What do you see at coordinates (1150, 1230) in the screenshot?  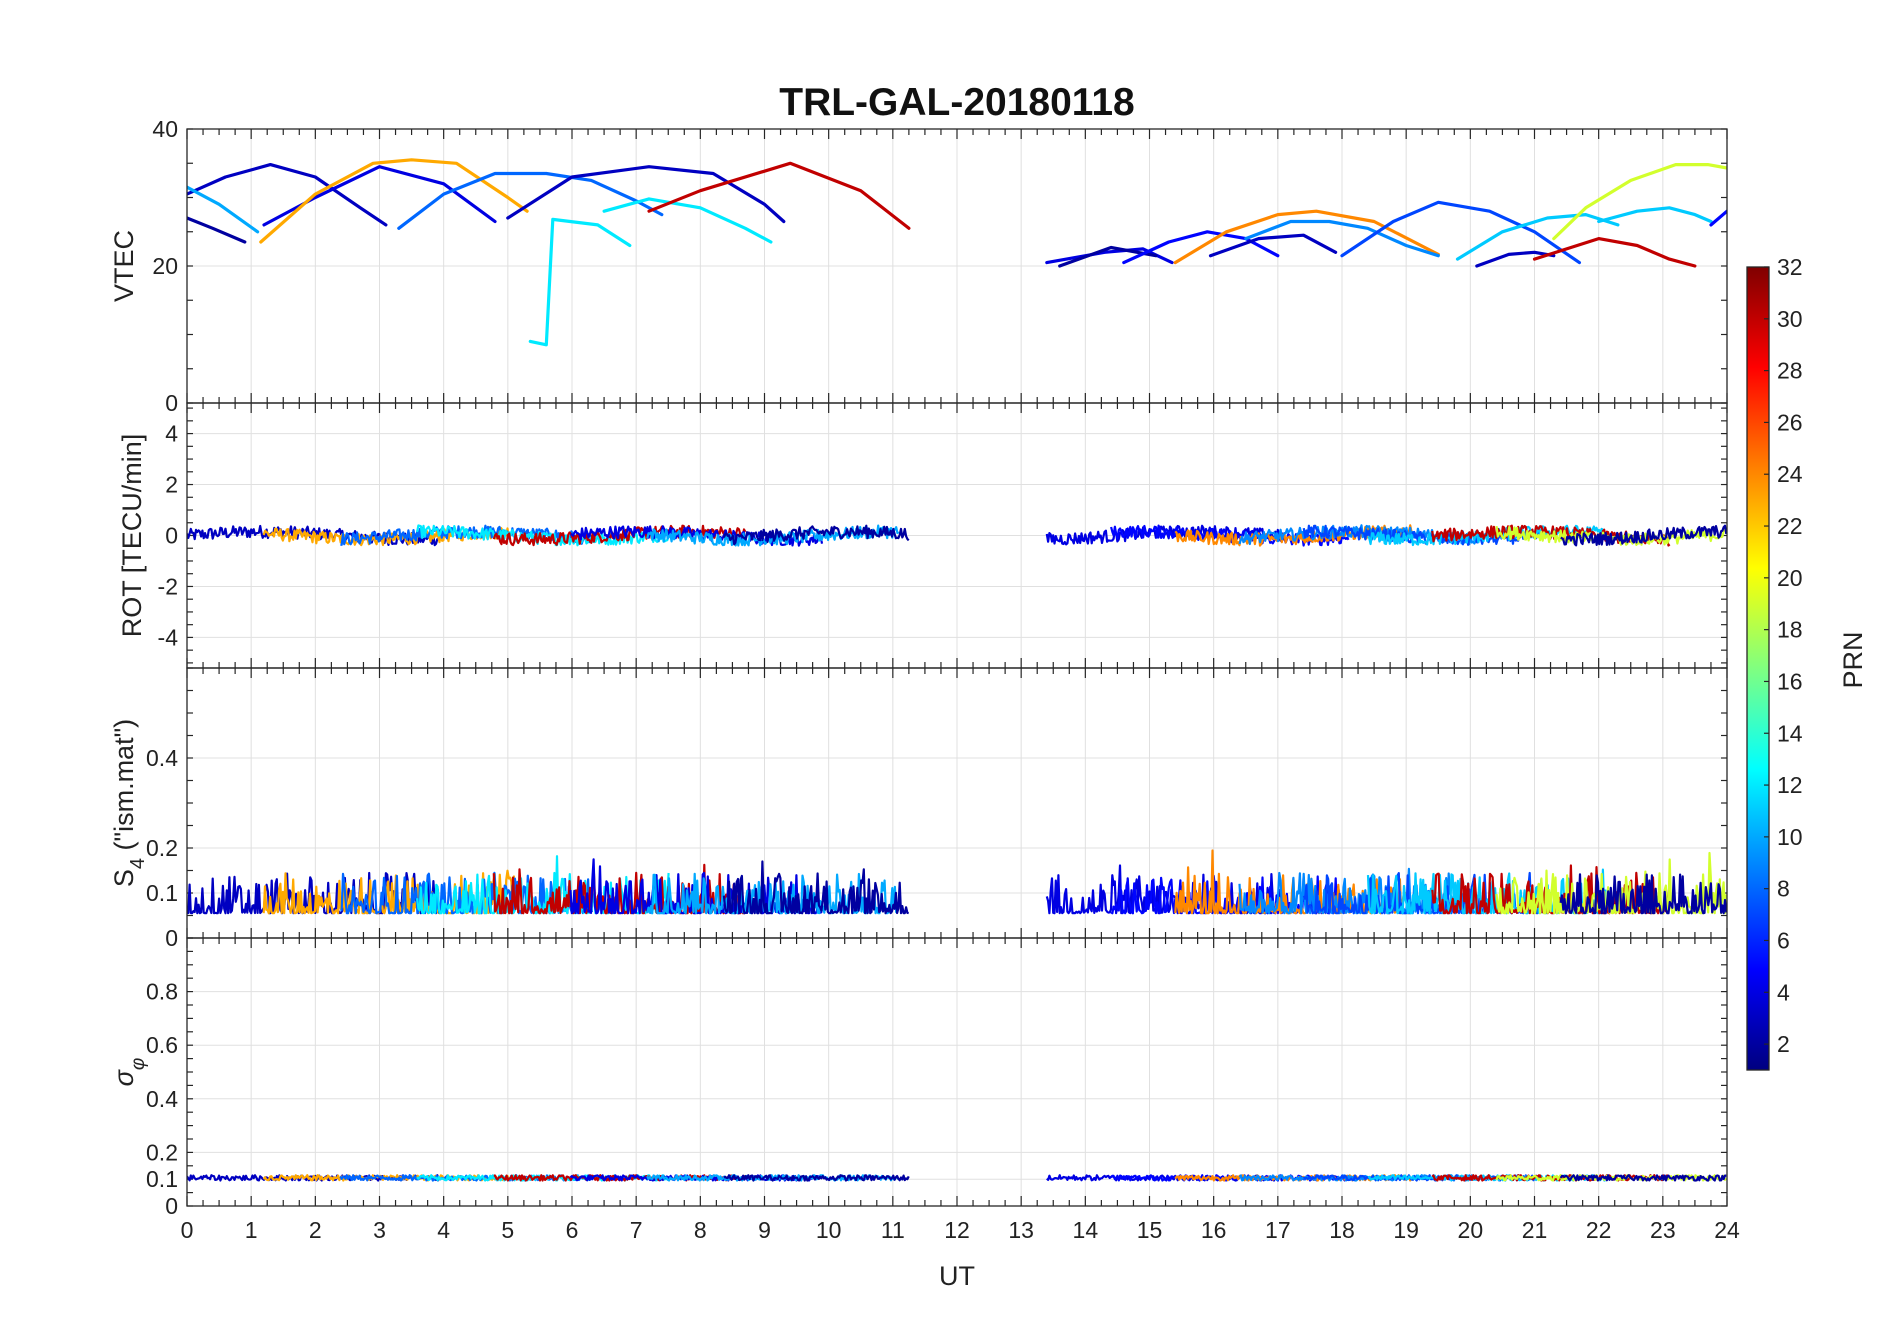 I see `x-tick-label: 15` at bounding box center [1150, 1230].